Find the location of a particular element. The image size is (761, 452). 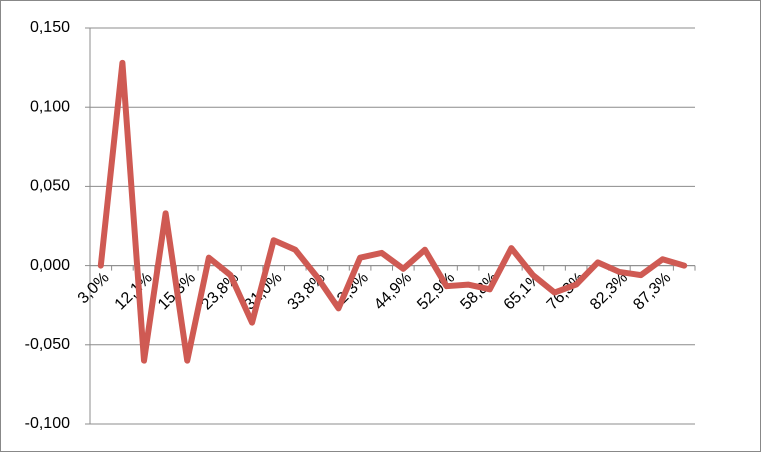

y-tick-label: 0,000 is located at coordinates (50, 265).